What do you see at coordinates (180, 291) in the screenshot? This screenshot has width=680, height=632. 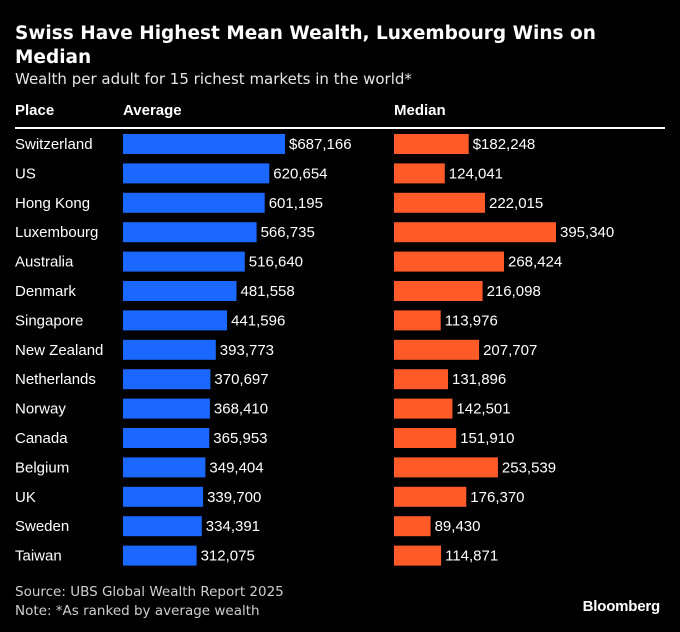 I see `average-bar-denmark` at bounding box center [180, 291].